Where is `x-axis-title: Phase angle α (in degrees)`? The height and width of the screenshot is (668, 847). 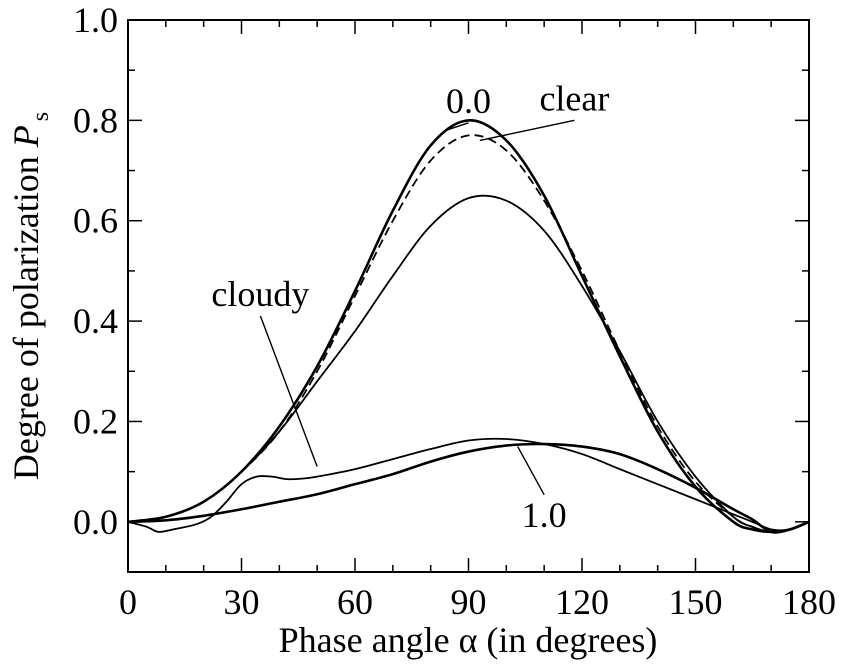 x-axis-title: Phase angle α (in degrees) is located at coordinates (468, 640).